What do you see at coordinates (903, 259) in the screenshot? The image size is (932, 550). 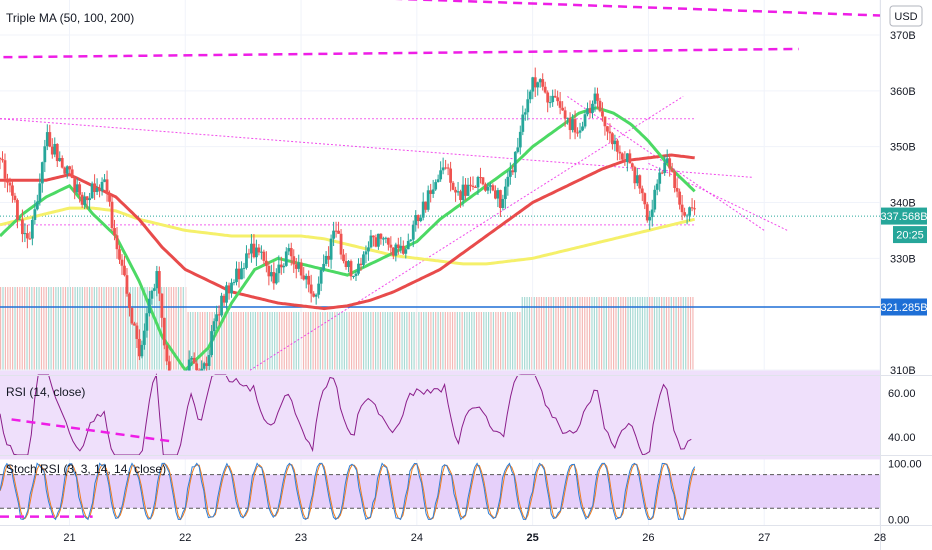 I see `price-tick-330: 330B` at bounding box center [903, 259].